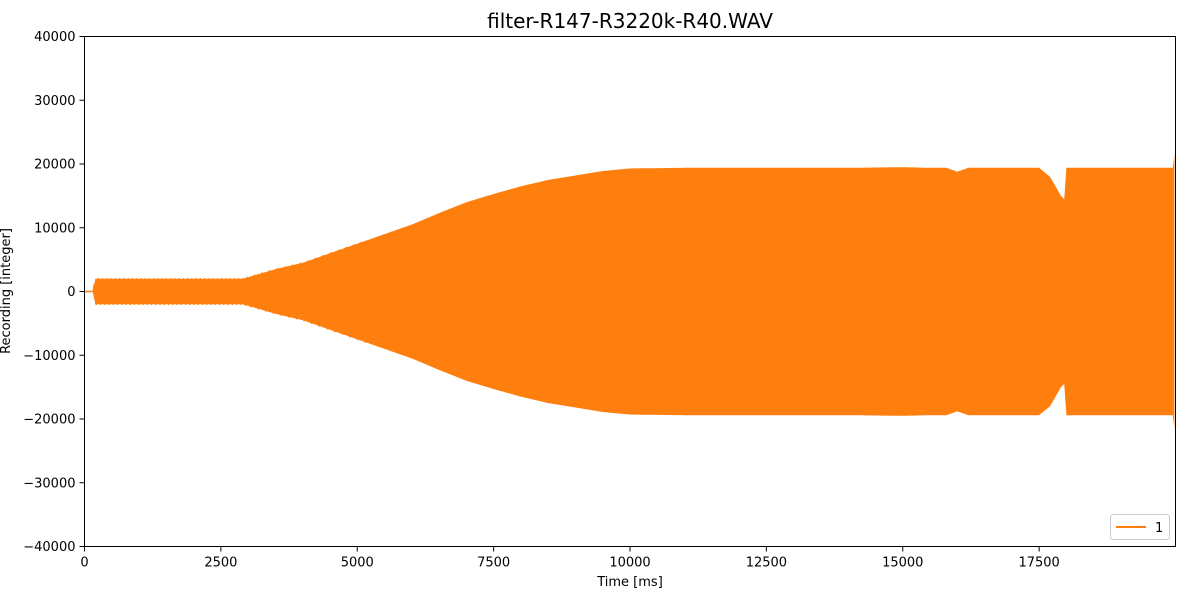 This screenshot has width=1200, height=600. What do you see at coordinates (630, 21) in the screenshot?
I see `chart-title: filter-R147-R3220k-R40.WAV` at bounding box center [630, 21].